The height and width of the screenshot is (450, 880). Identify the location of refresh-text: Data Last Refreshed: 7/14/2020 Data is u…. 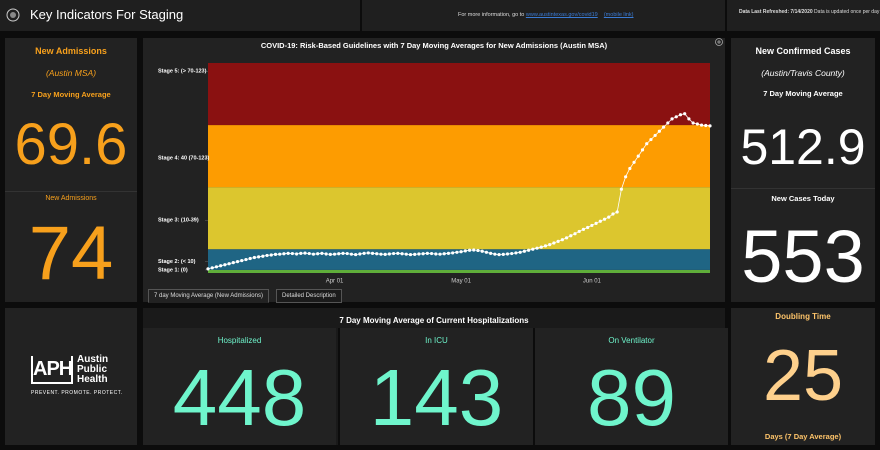
(809, 12).